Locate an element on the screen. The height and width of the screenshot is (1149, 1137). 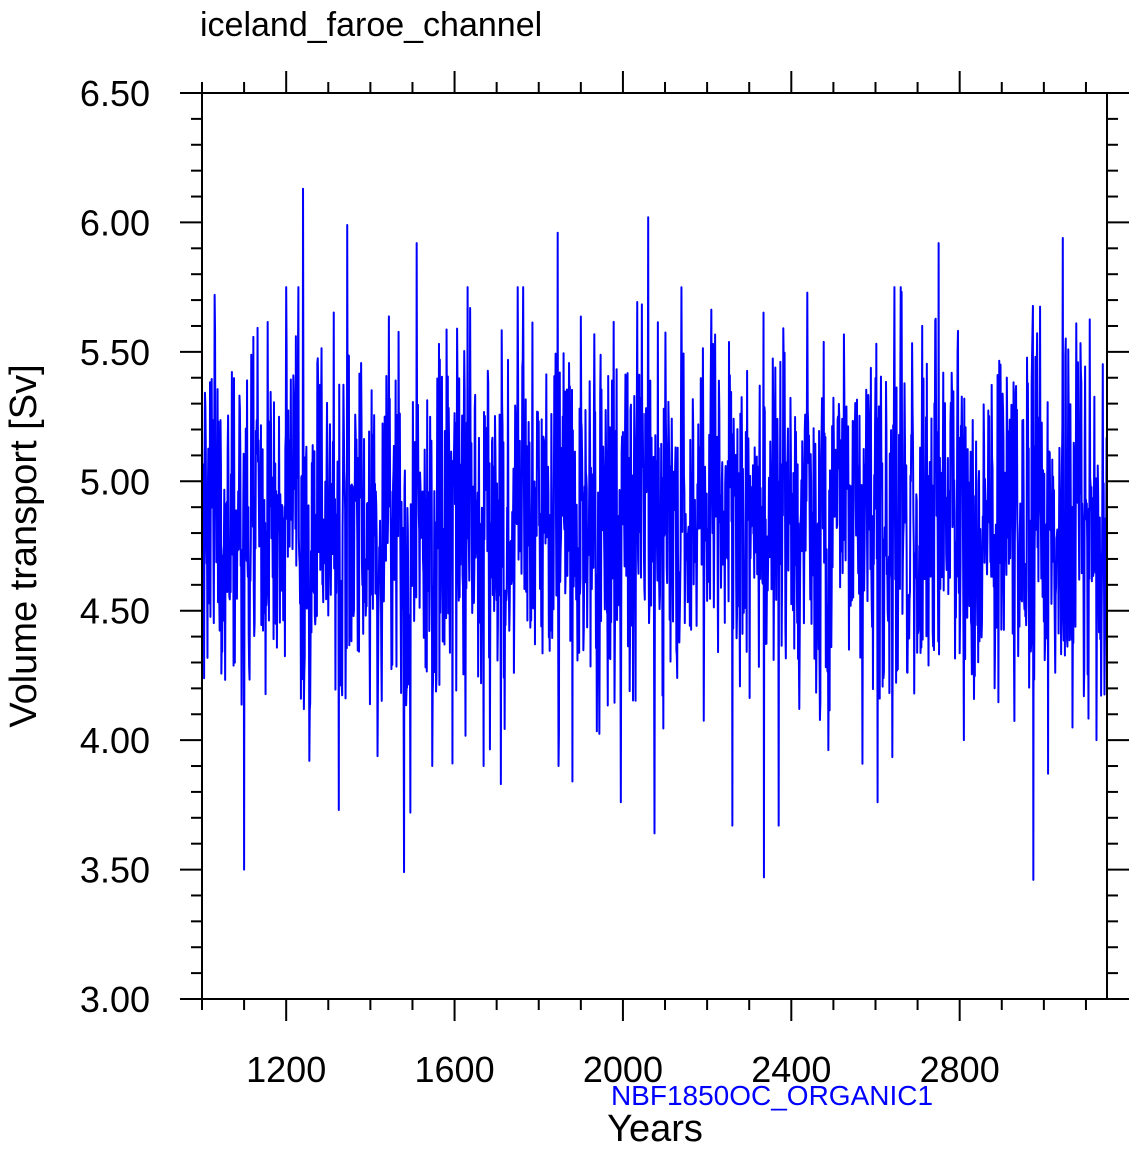
x-tick-label: 2400 is located at coordinates (791, 1069).